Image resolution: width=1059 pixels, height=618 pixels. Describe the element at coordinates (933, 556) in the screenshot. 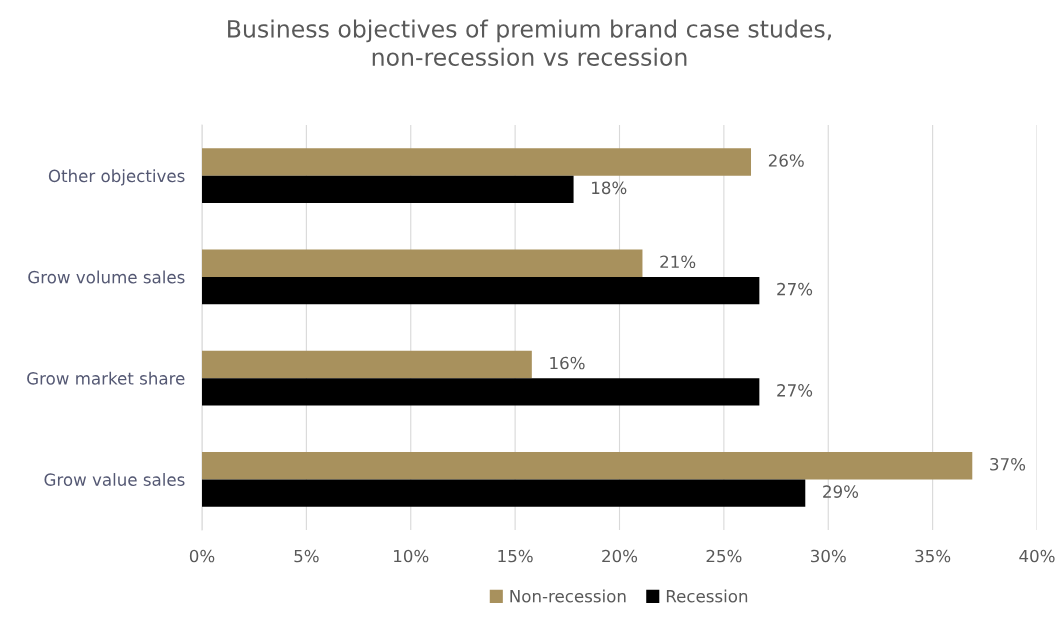

I see `x-tick-label: 35%` at that location.